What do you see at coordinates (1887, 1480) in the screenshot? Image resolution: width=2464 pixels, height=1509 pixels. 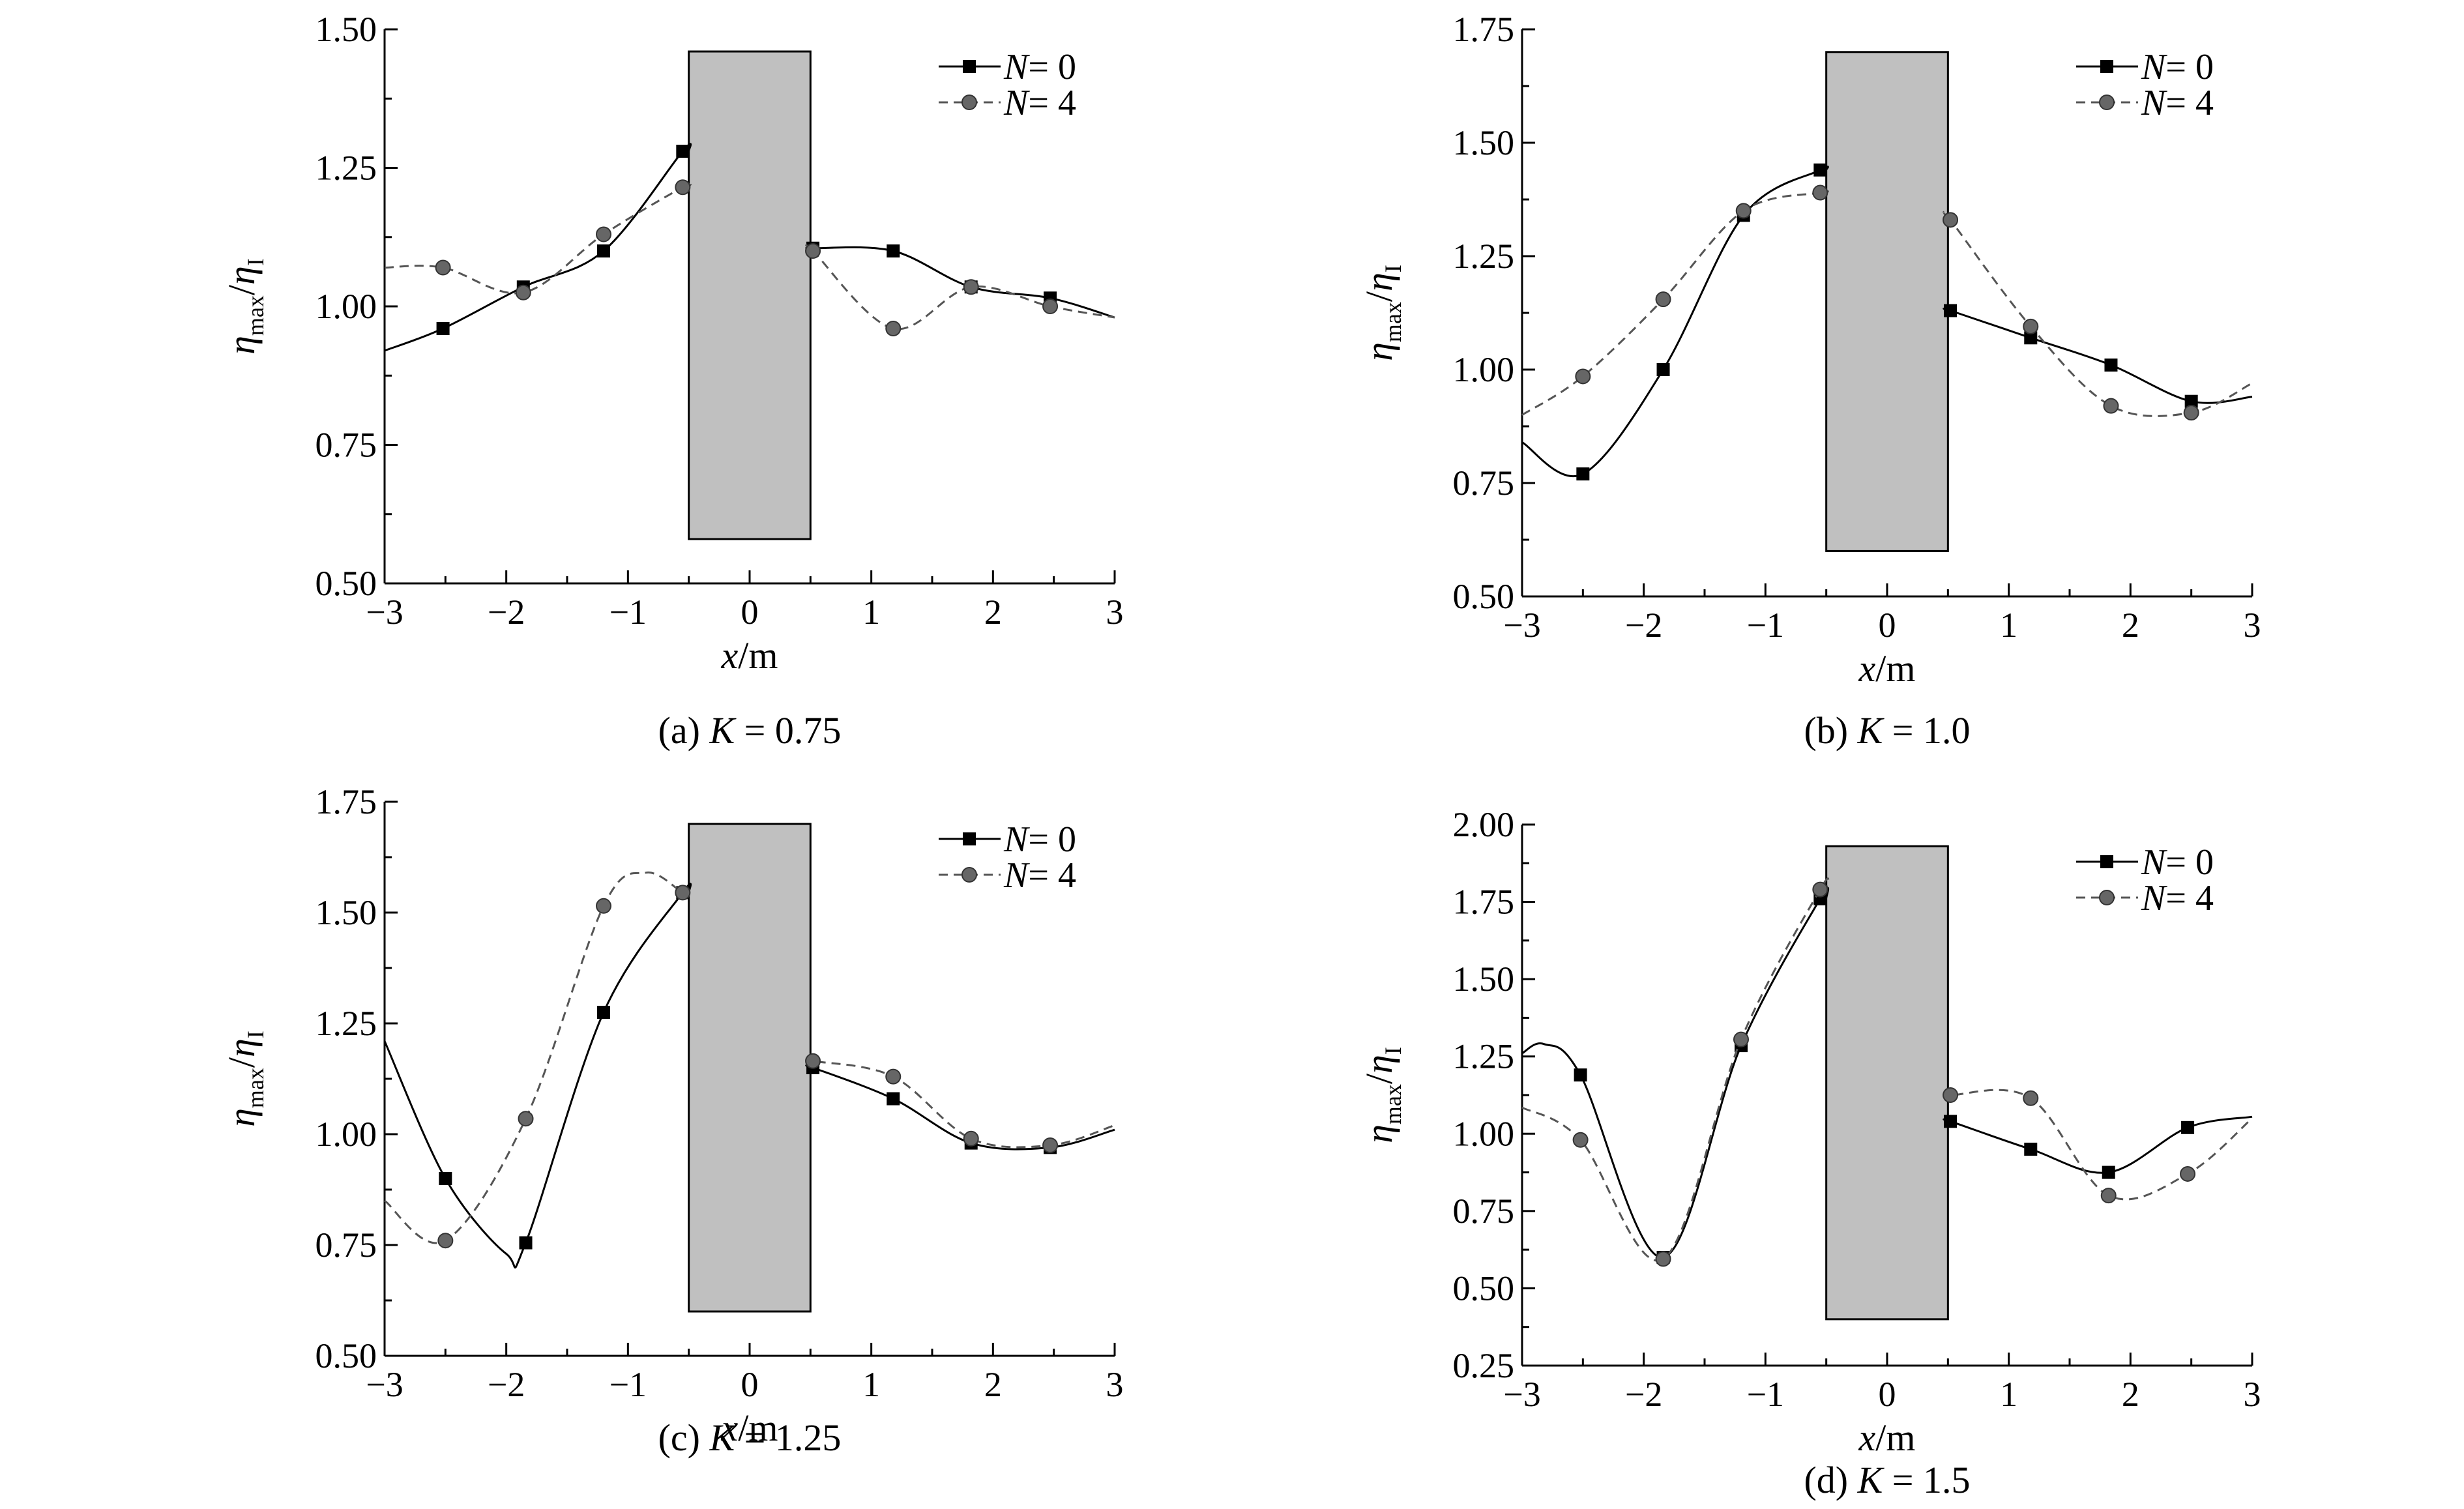 I see `panel-caption: (d) K = 1.5` at bounding box center [1887, 1480].